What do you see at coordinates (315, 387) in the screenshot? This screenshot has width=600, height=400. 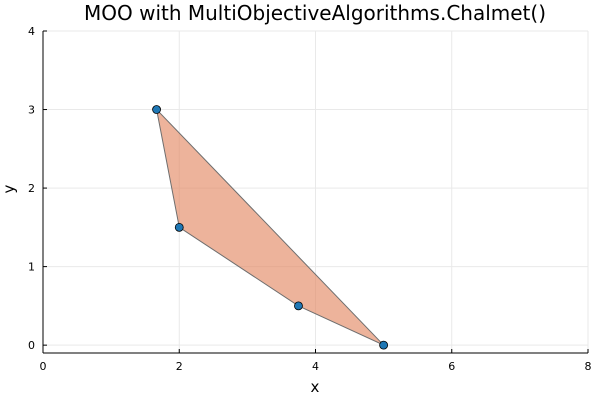 I see `x-axis-label: x` at bounding box center [315, 387].